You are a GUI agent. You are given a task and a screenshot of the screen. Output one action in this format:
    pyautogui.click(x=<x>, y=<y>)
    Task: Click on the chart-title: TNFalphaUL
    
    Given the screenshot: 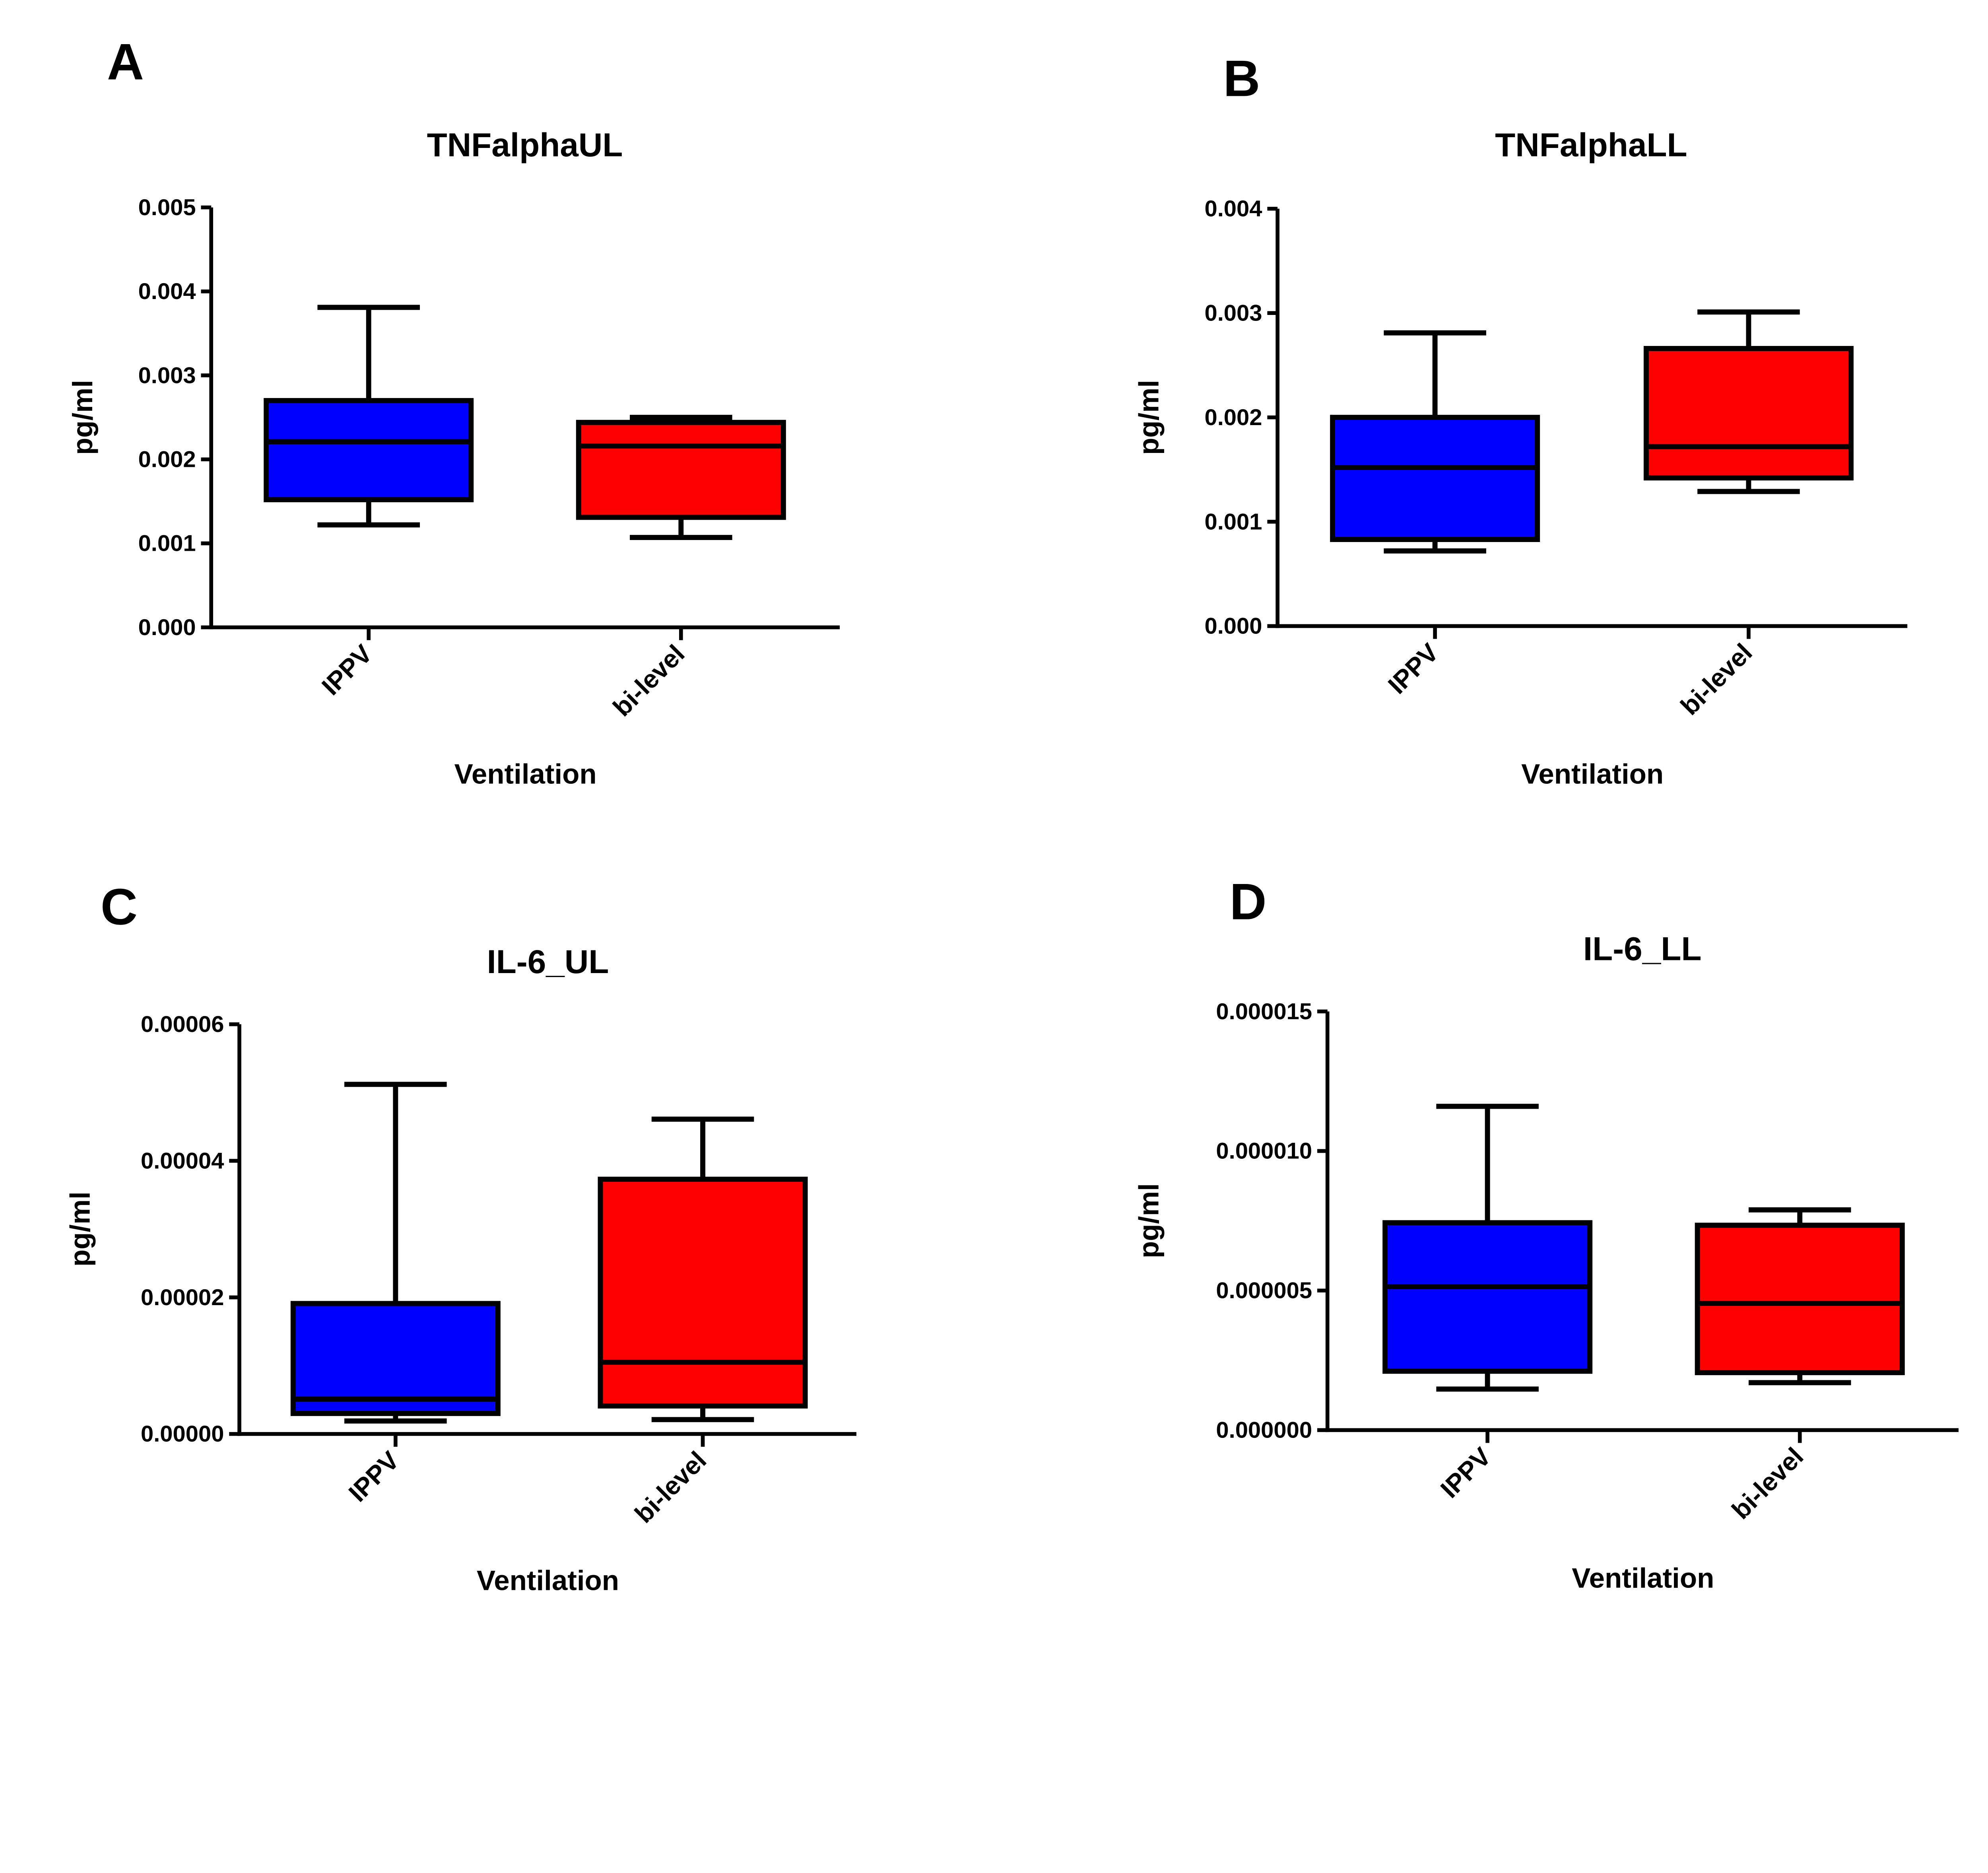 What is the action you would take?
    pyautogui.click(x=525, y=144)
    